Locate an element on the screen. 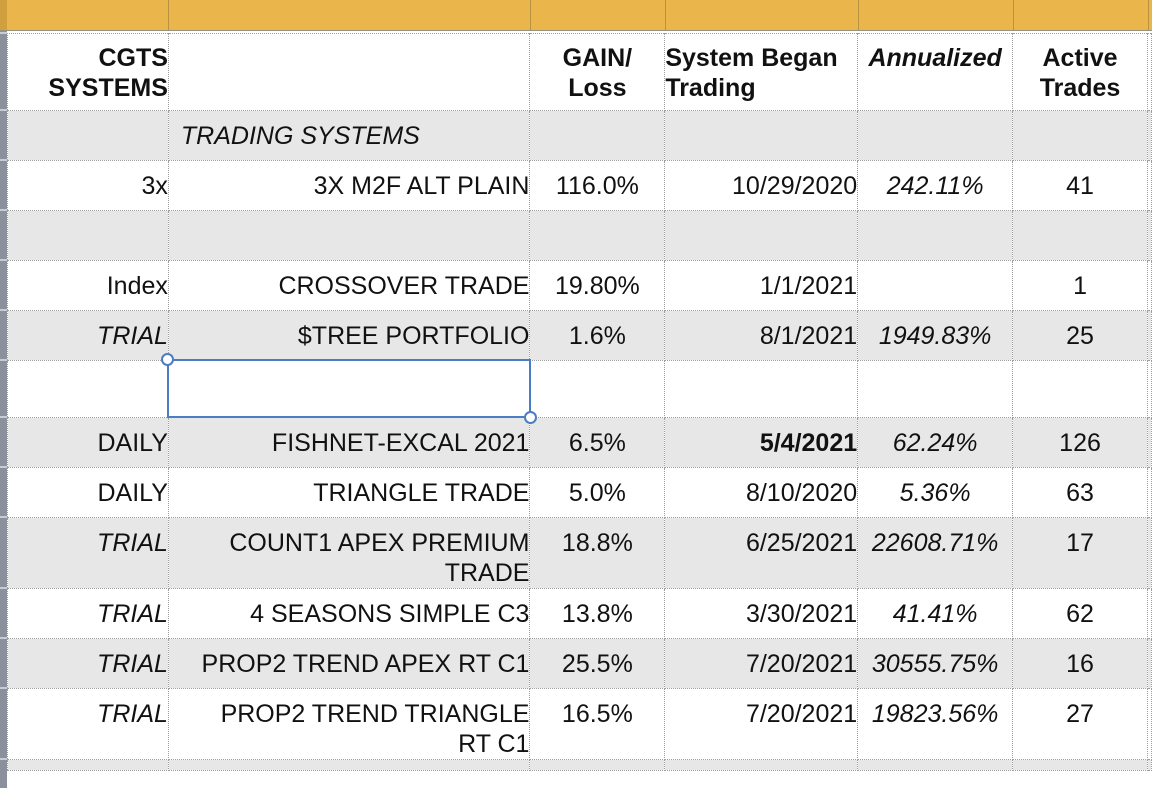  column-header-band is located at coordinates (576, 15).